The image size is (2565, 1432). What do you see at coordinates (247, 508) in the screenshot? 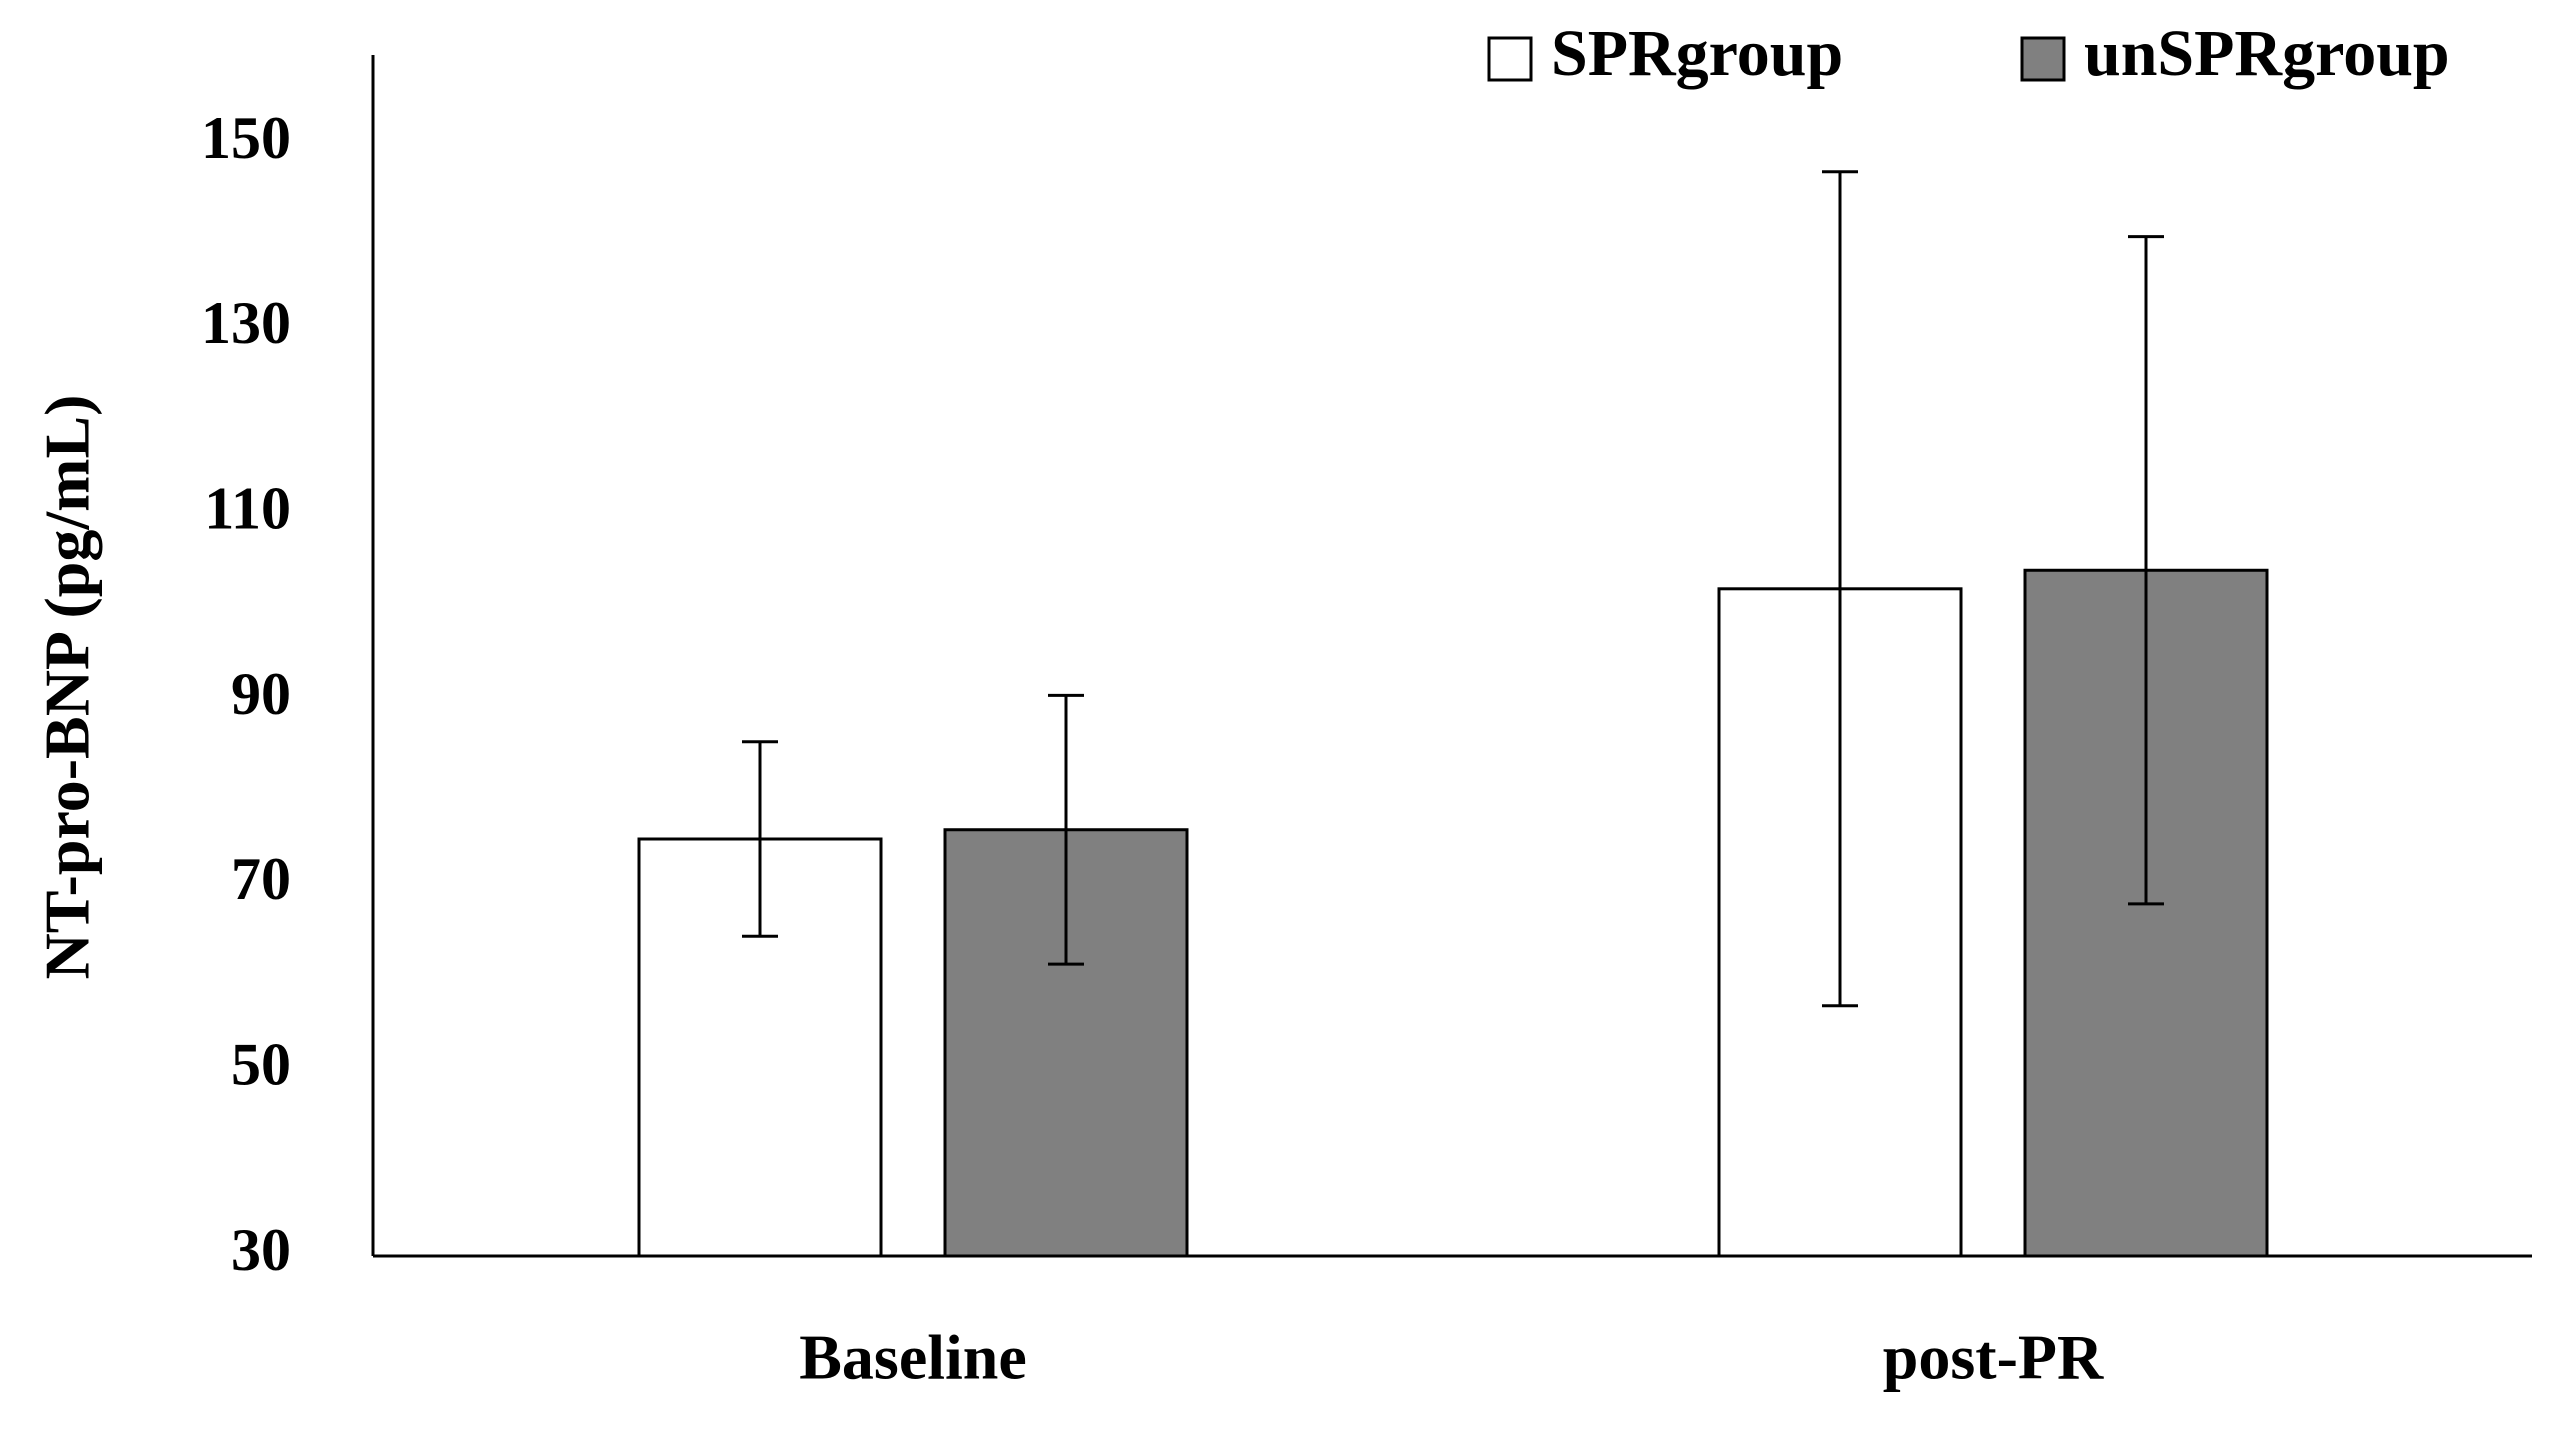
I see `y-tick-label: 110` at bounding box center [247, 508].